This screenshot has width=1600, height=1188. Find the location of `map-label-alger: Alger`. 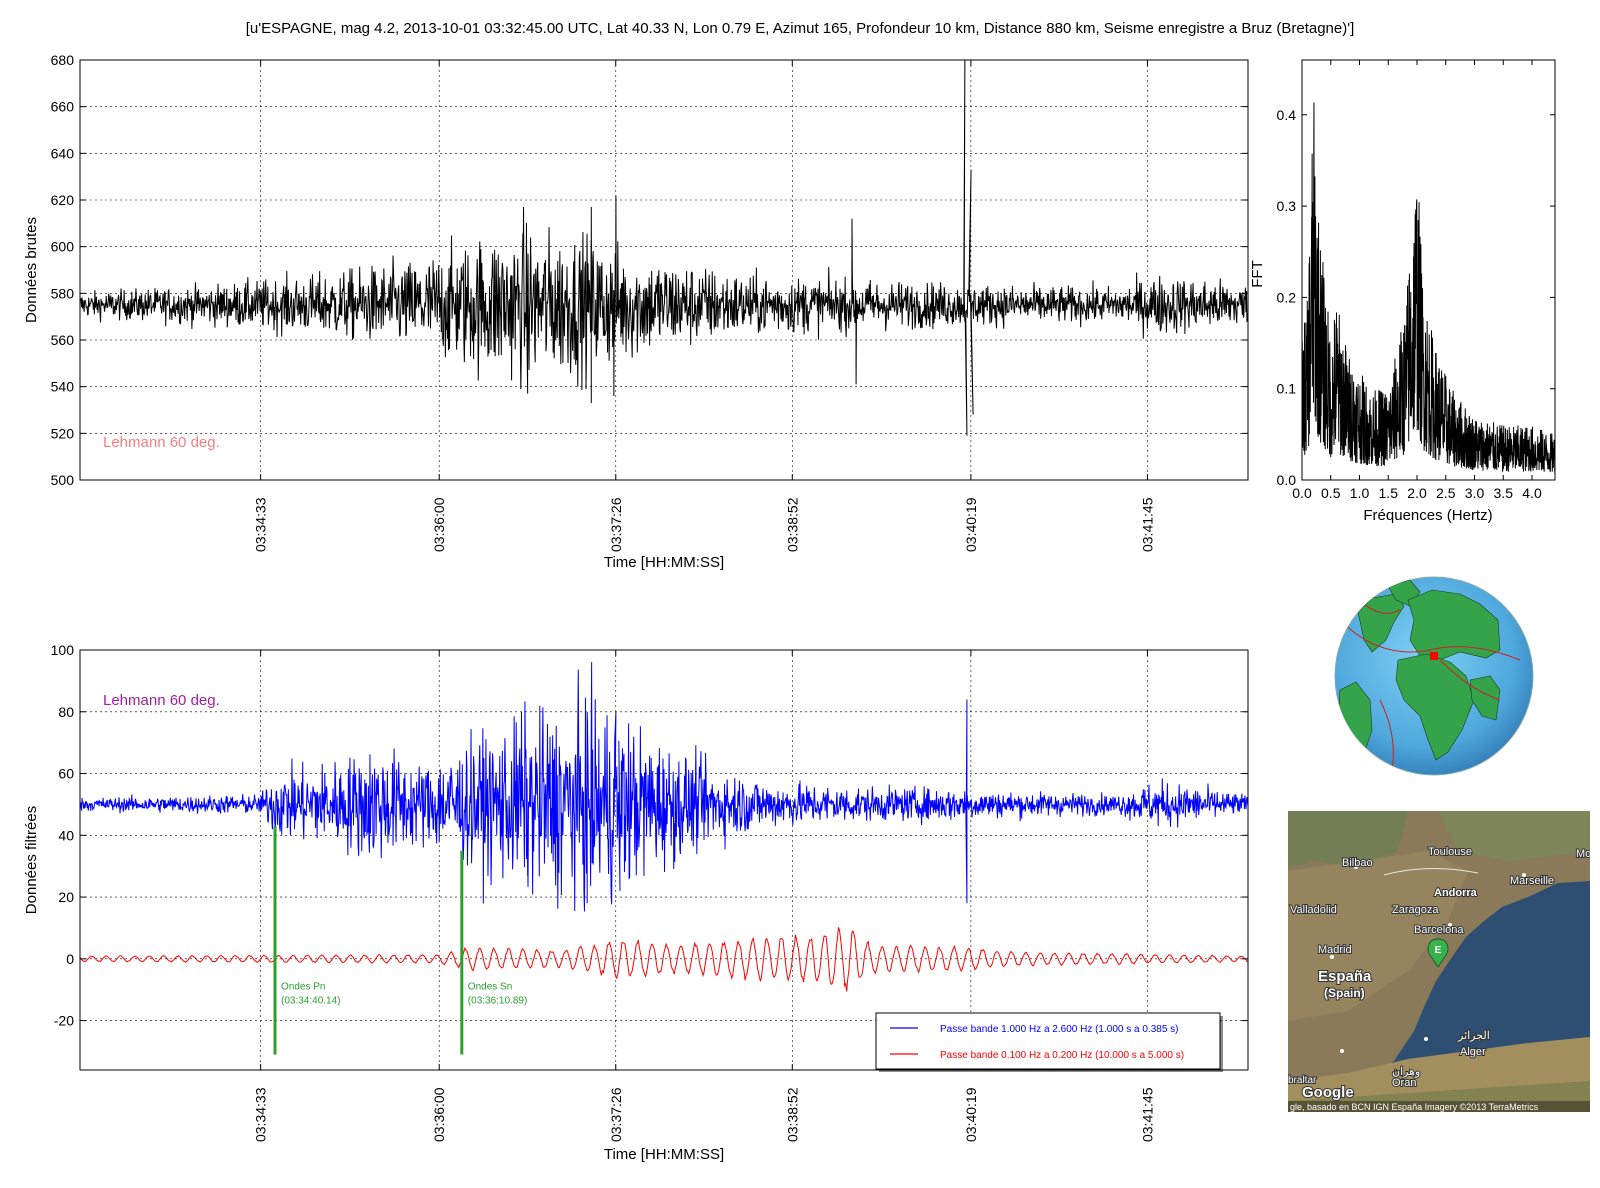

map-label-alger: Alger is located at coordinates (1473, 1052).